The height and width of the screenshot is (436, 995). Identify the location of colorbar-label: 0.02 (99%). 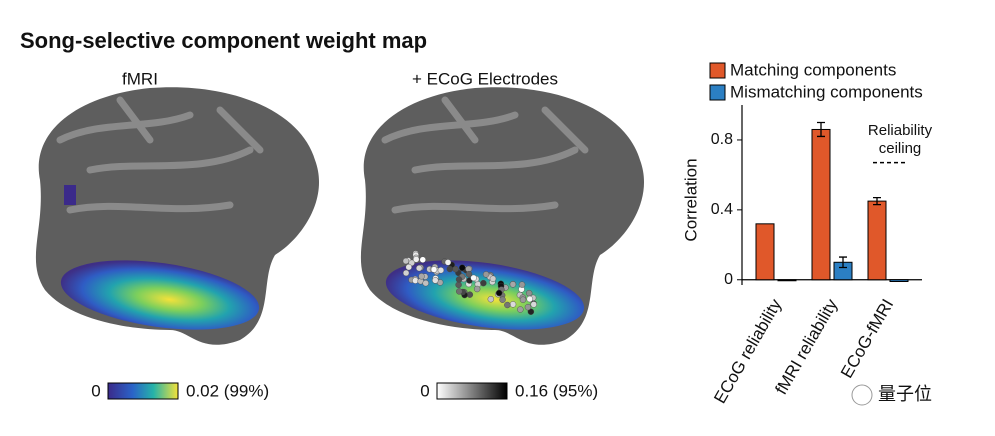
(227, 390).